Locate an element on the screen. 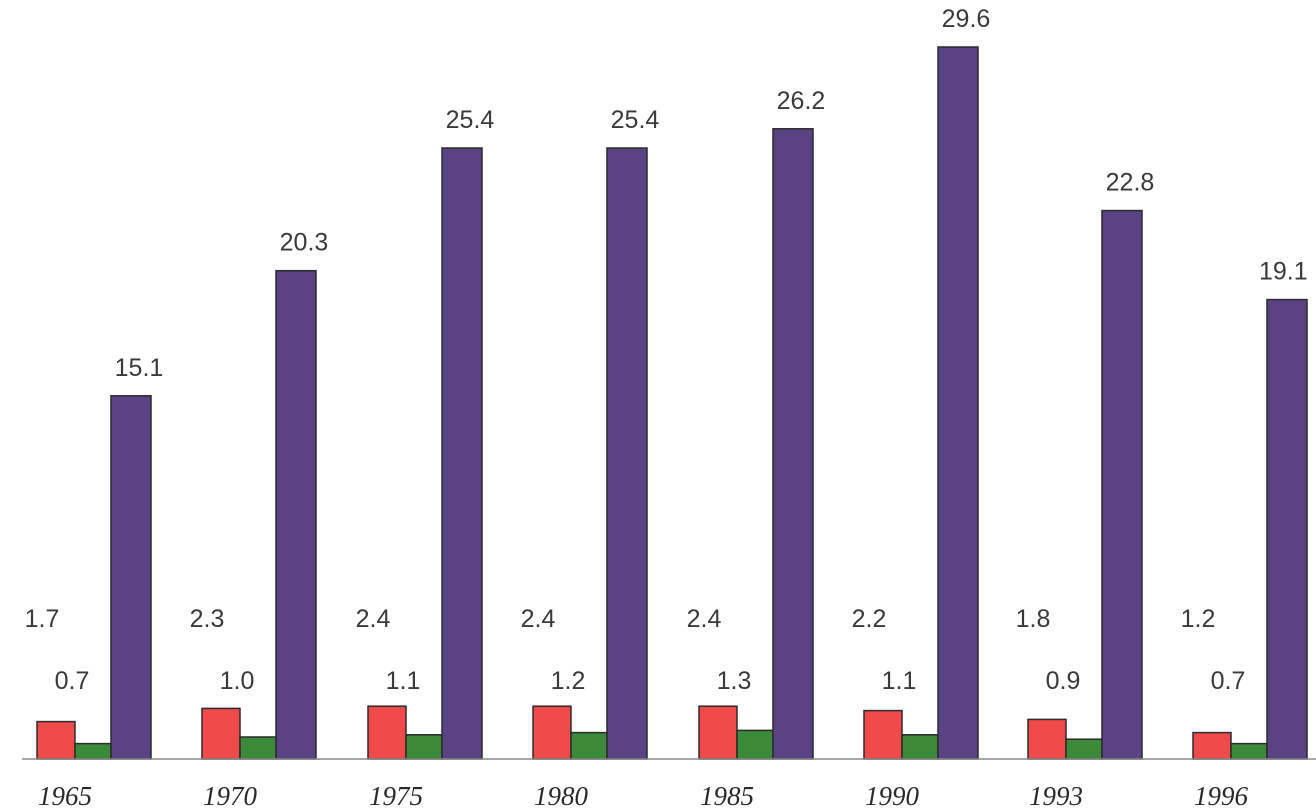 This screenshot has height=811, width=1316. value-label-series-0-1990: 2.2 is located at coordinates (869, 619).